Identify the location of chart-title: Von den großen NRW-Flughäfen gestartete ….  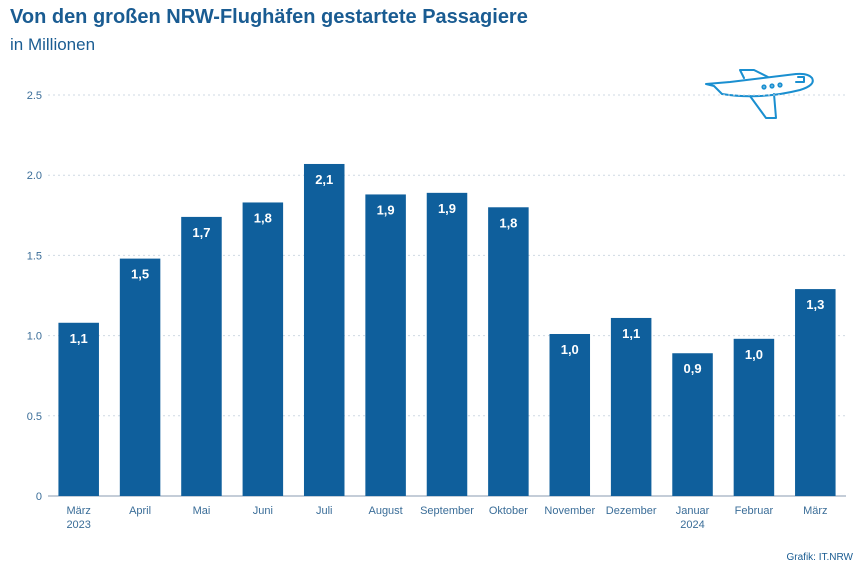
(269, 17).